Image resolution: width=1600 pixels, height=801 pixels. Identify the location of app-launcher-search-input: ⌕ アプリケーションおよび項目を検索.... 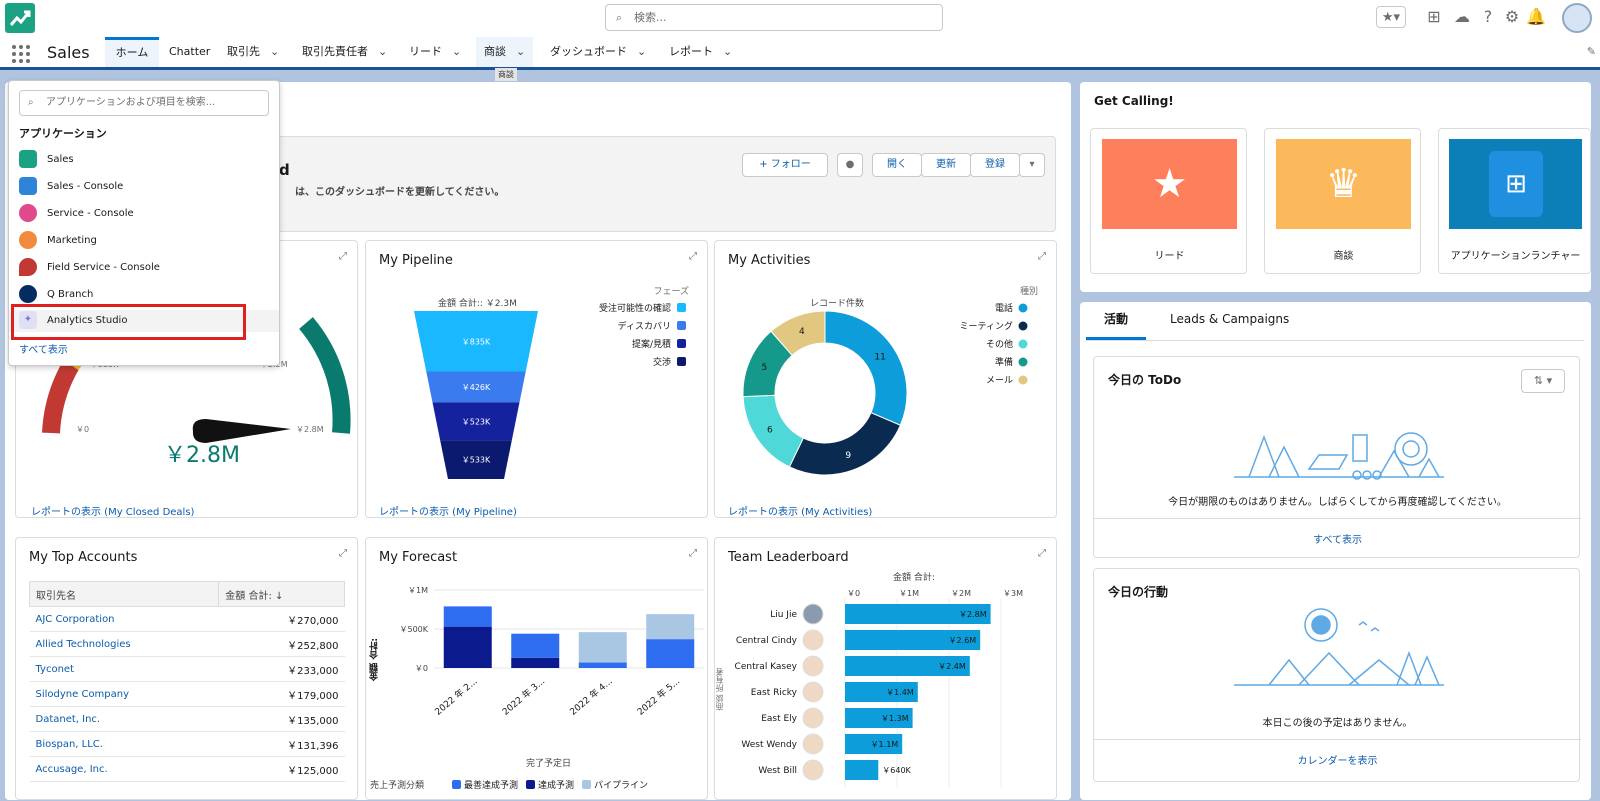
(144, 103).